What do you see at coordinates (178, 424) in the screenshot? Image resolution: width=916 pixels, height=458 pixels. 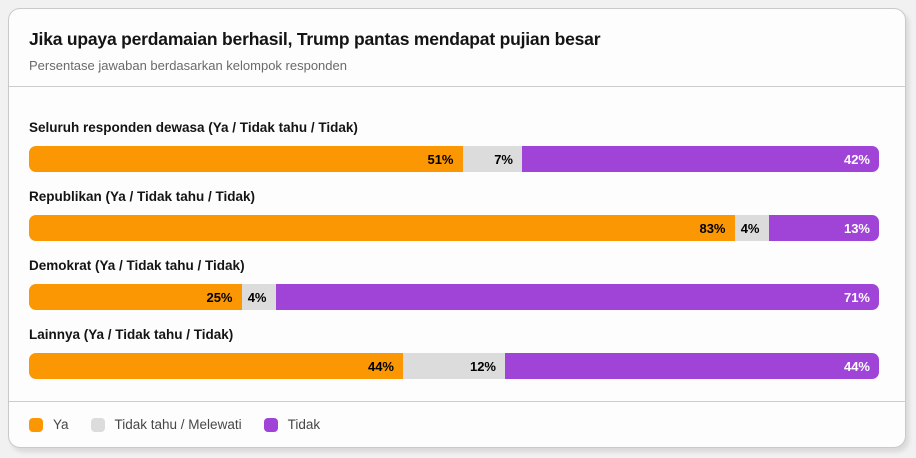 I see `legend-label: Tidak tahu / Melewati` at bounding box center [178, 424].